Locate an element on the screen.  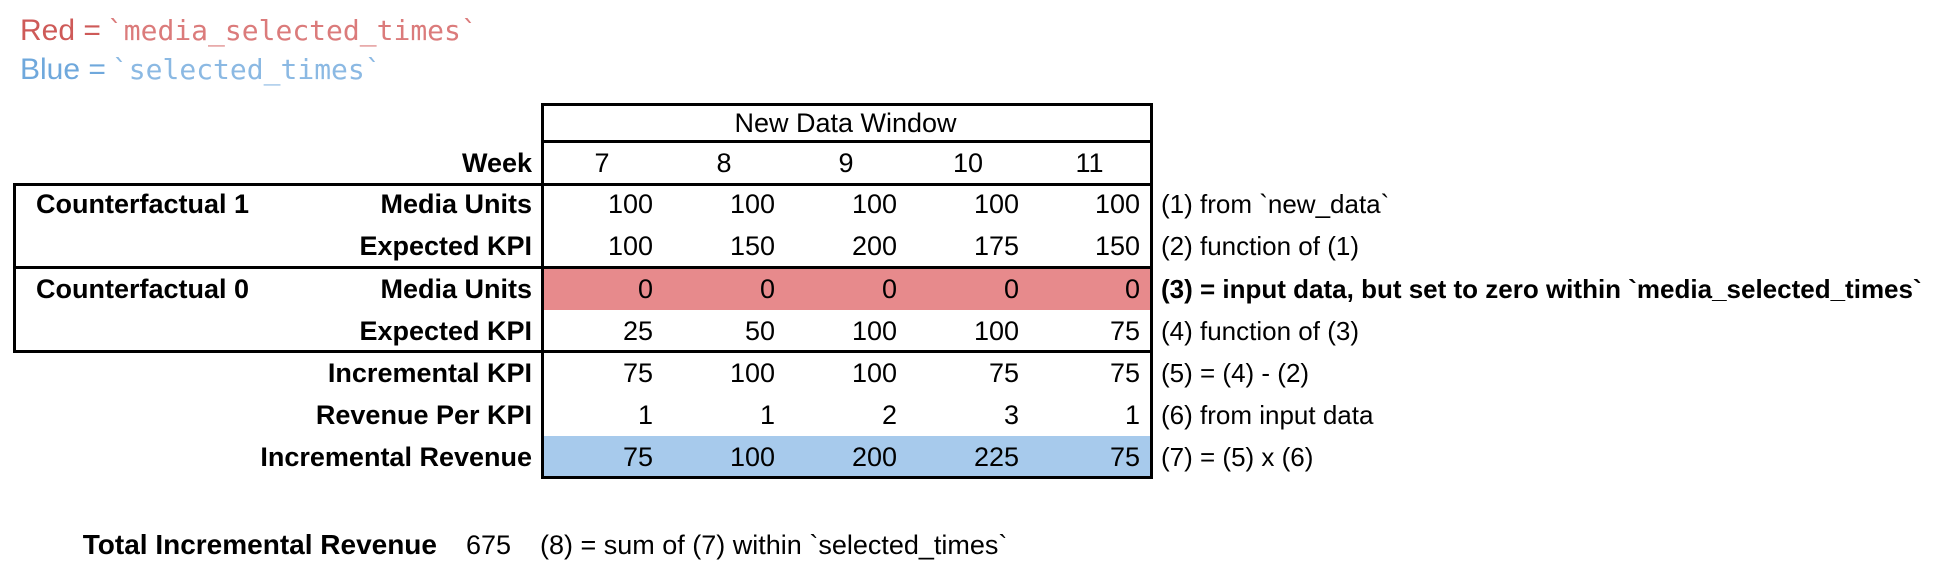
legend-red-line: Red = `media_selected_times` is located at coordinates (249, 31).